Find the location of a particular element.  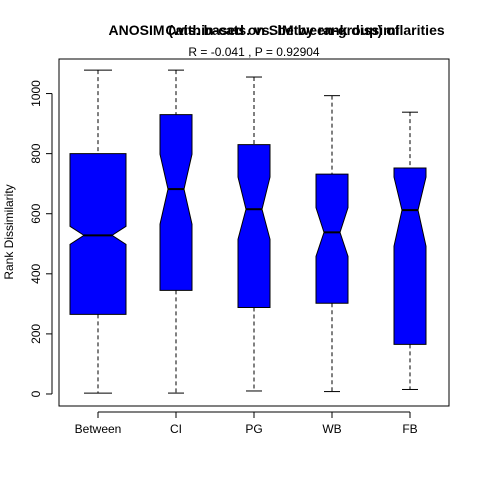

y-axis-label: Rank Dissimilarity is located at coordinates (9, 231).